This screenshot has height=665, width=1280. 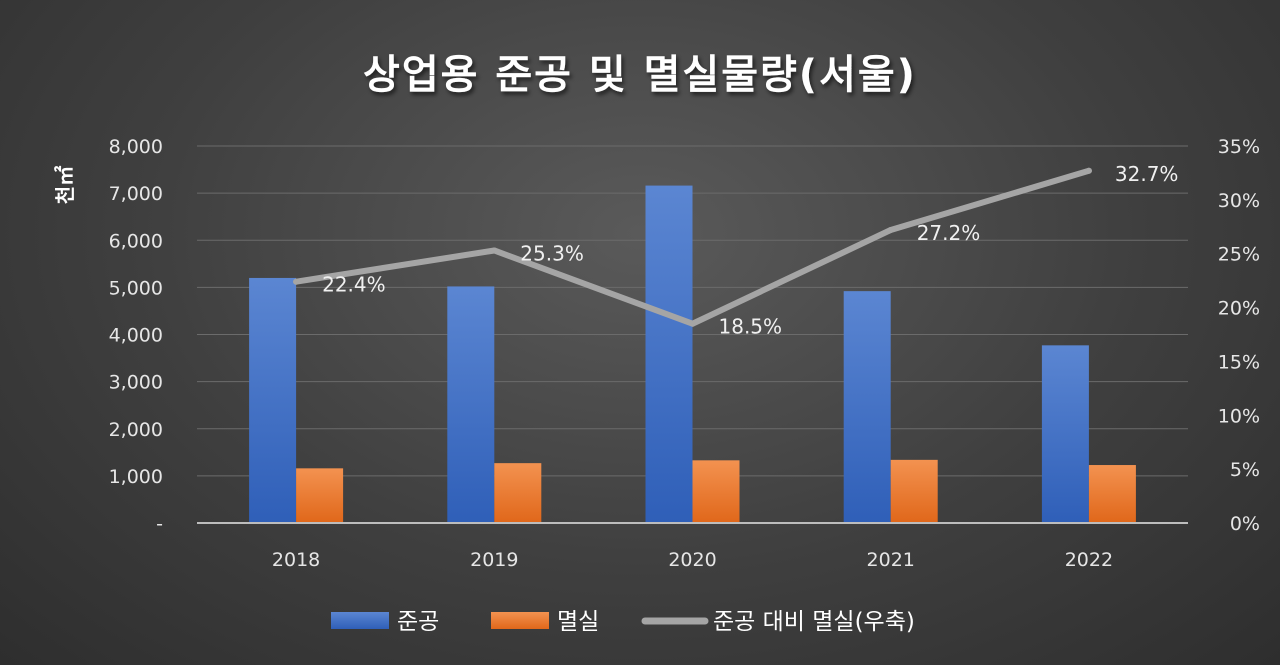 What do you see at coordinates (520, 620) in the screenshot?
I see `legend-swatch-demolition` at bounding box center [520, 620].